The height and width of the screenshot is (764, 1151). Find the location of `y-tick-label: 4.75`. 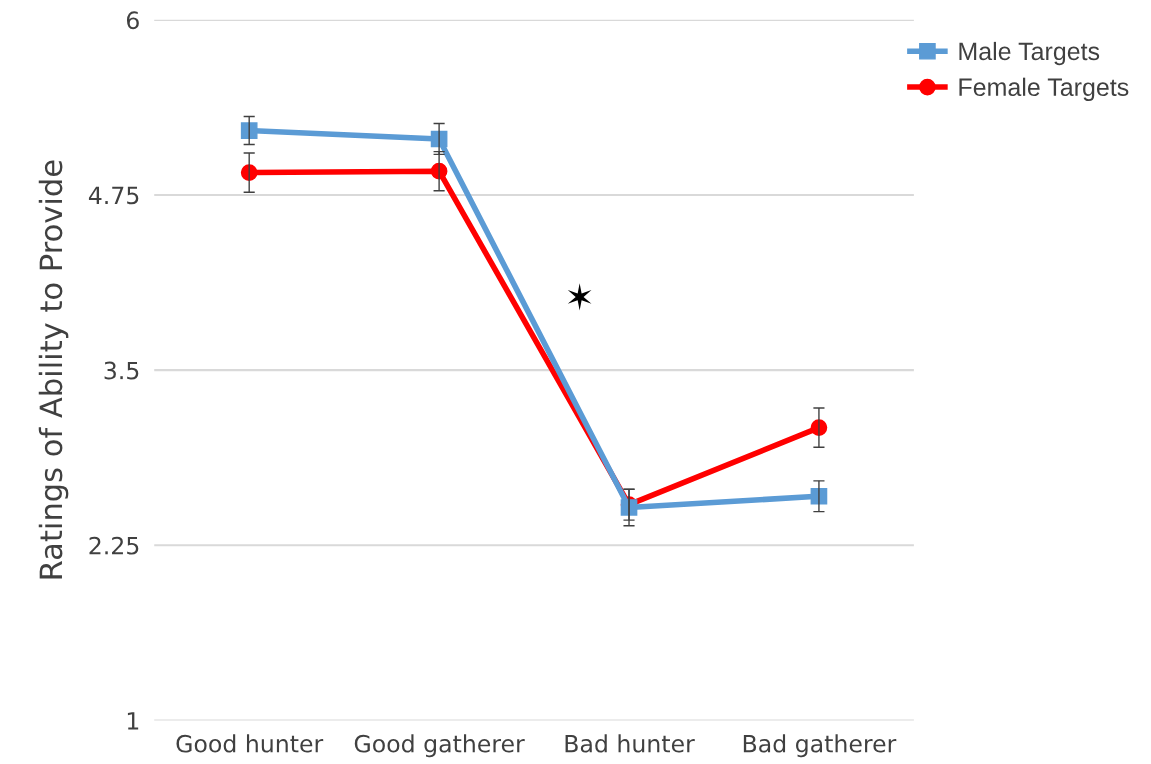

y-tick-label: 4.75 is located at coordinates (113, 195).